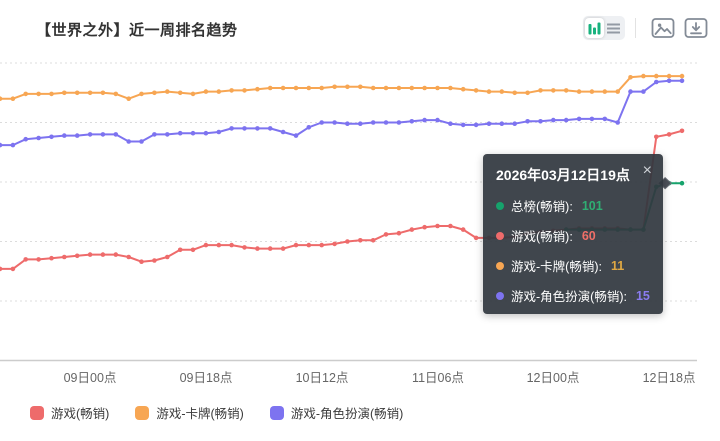 Image resolution: width=720 pixels, height=441 pixels. Describe the element at coordinates (635, 28) in the screenshot. I see `toolbar-divider` at that location.